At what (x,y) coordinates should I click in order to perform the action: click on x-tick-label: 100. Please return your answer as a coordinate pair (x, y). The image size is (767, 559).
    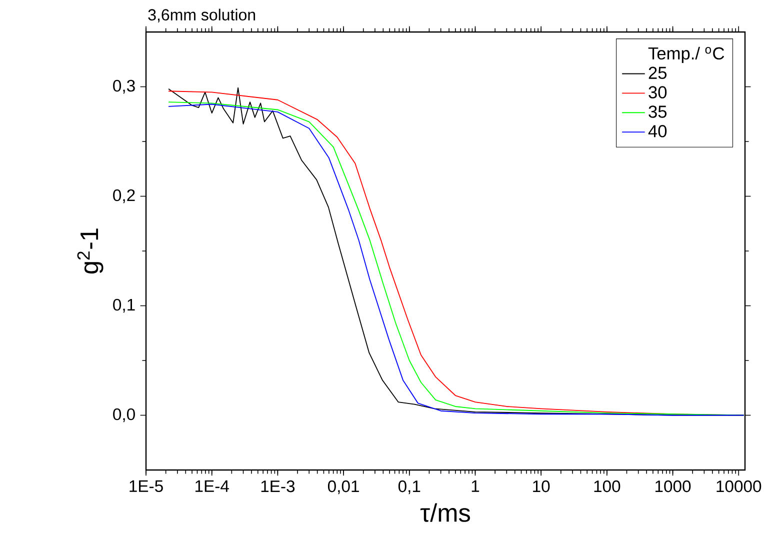
    Looking at the image, I should click on (607, 486).